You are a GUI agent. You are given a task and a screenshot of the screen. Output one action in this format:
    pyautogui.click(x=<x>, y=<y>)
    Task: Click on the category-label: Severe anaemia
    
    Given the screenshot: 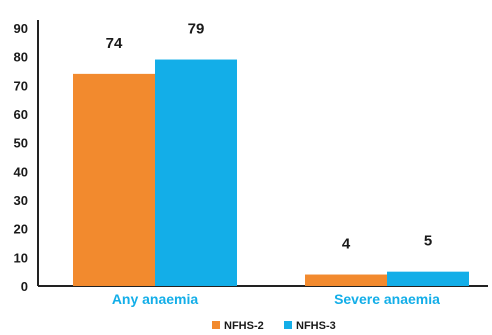 What is the action you would take?
    pyautogui.click(x=387, y=299)
    